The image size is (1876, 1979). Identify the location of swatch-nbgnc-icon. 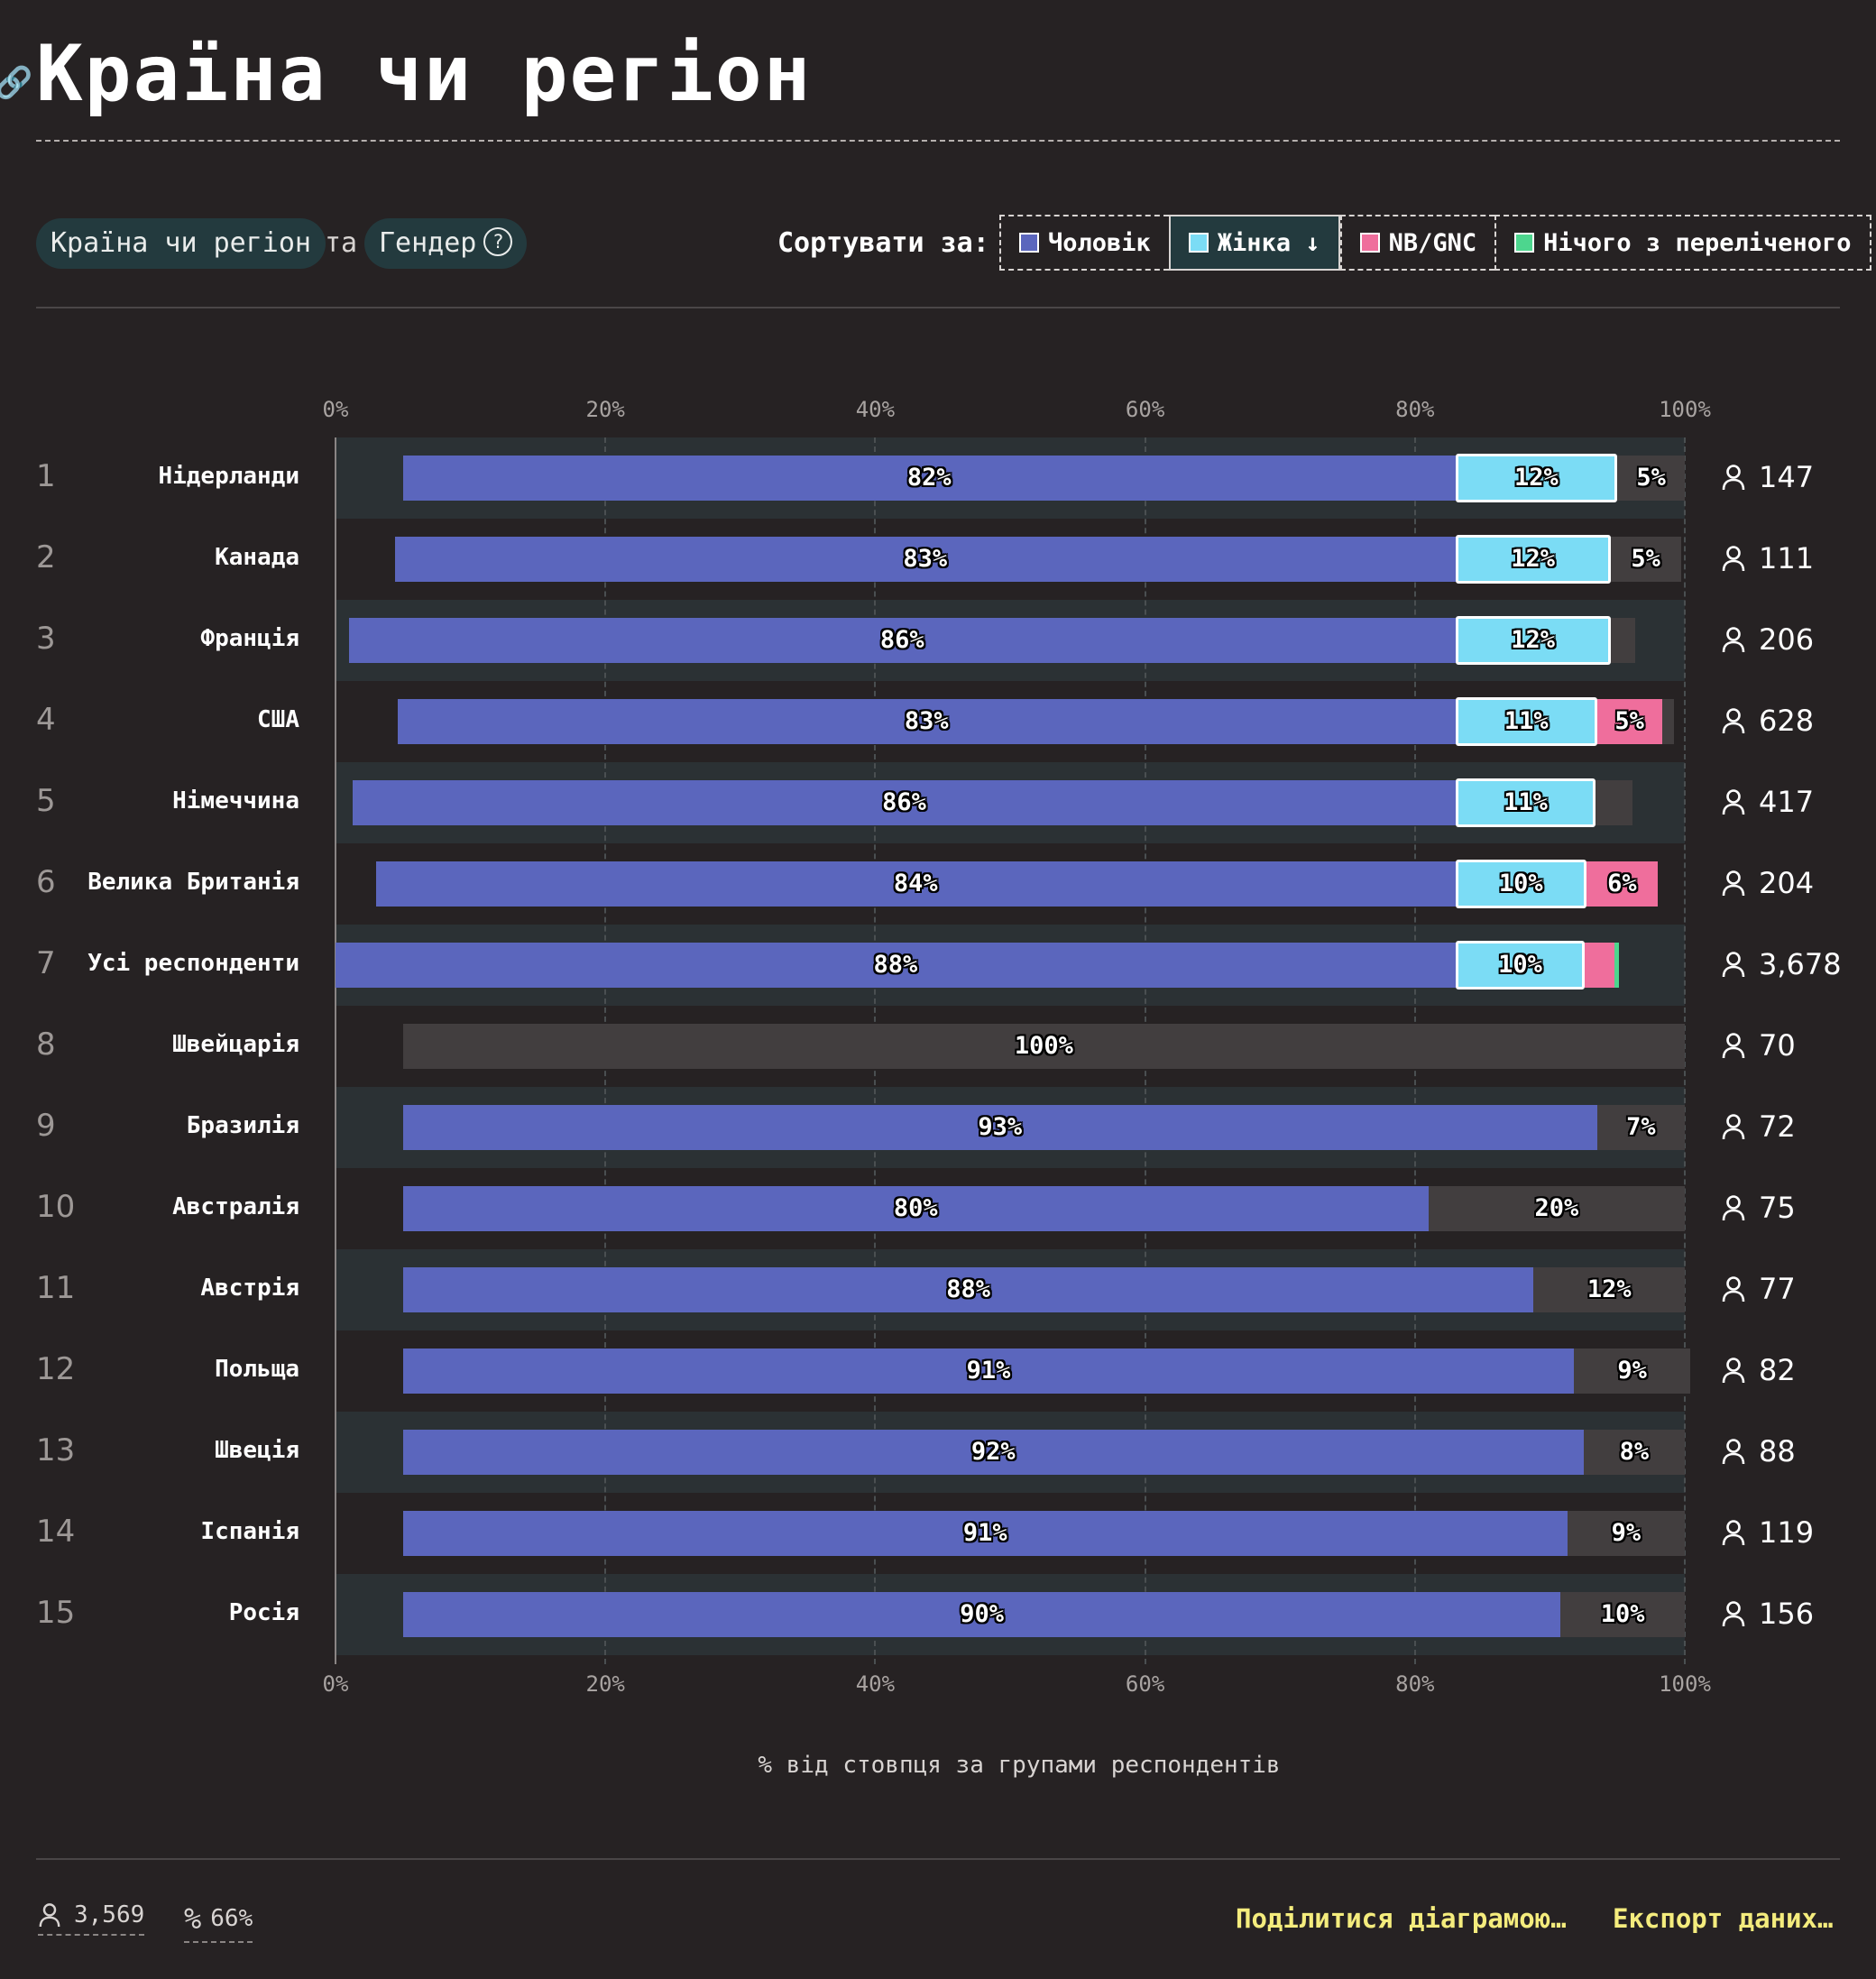
(1369, 243).